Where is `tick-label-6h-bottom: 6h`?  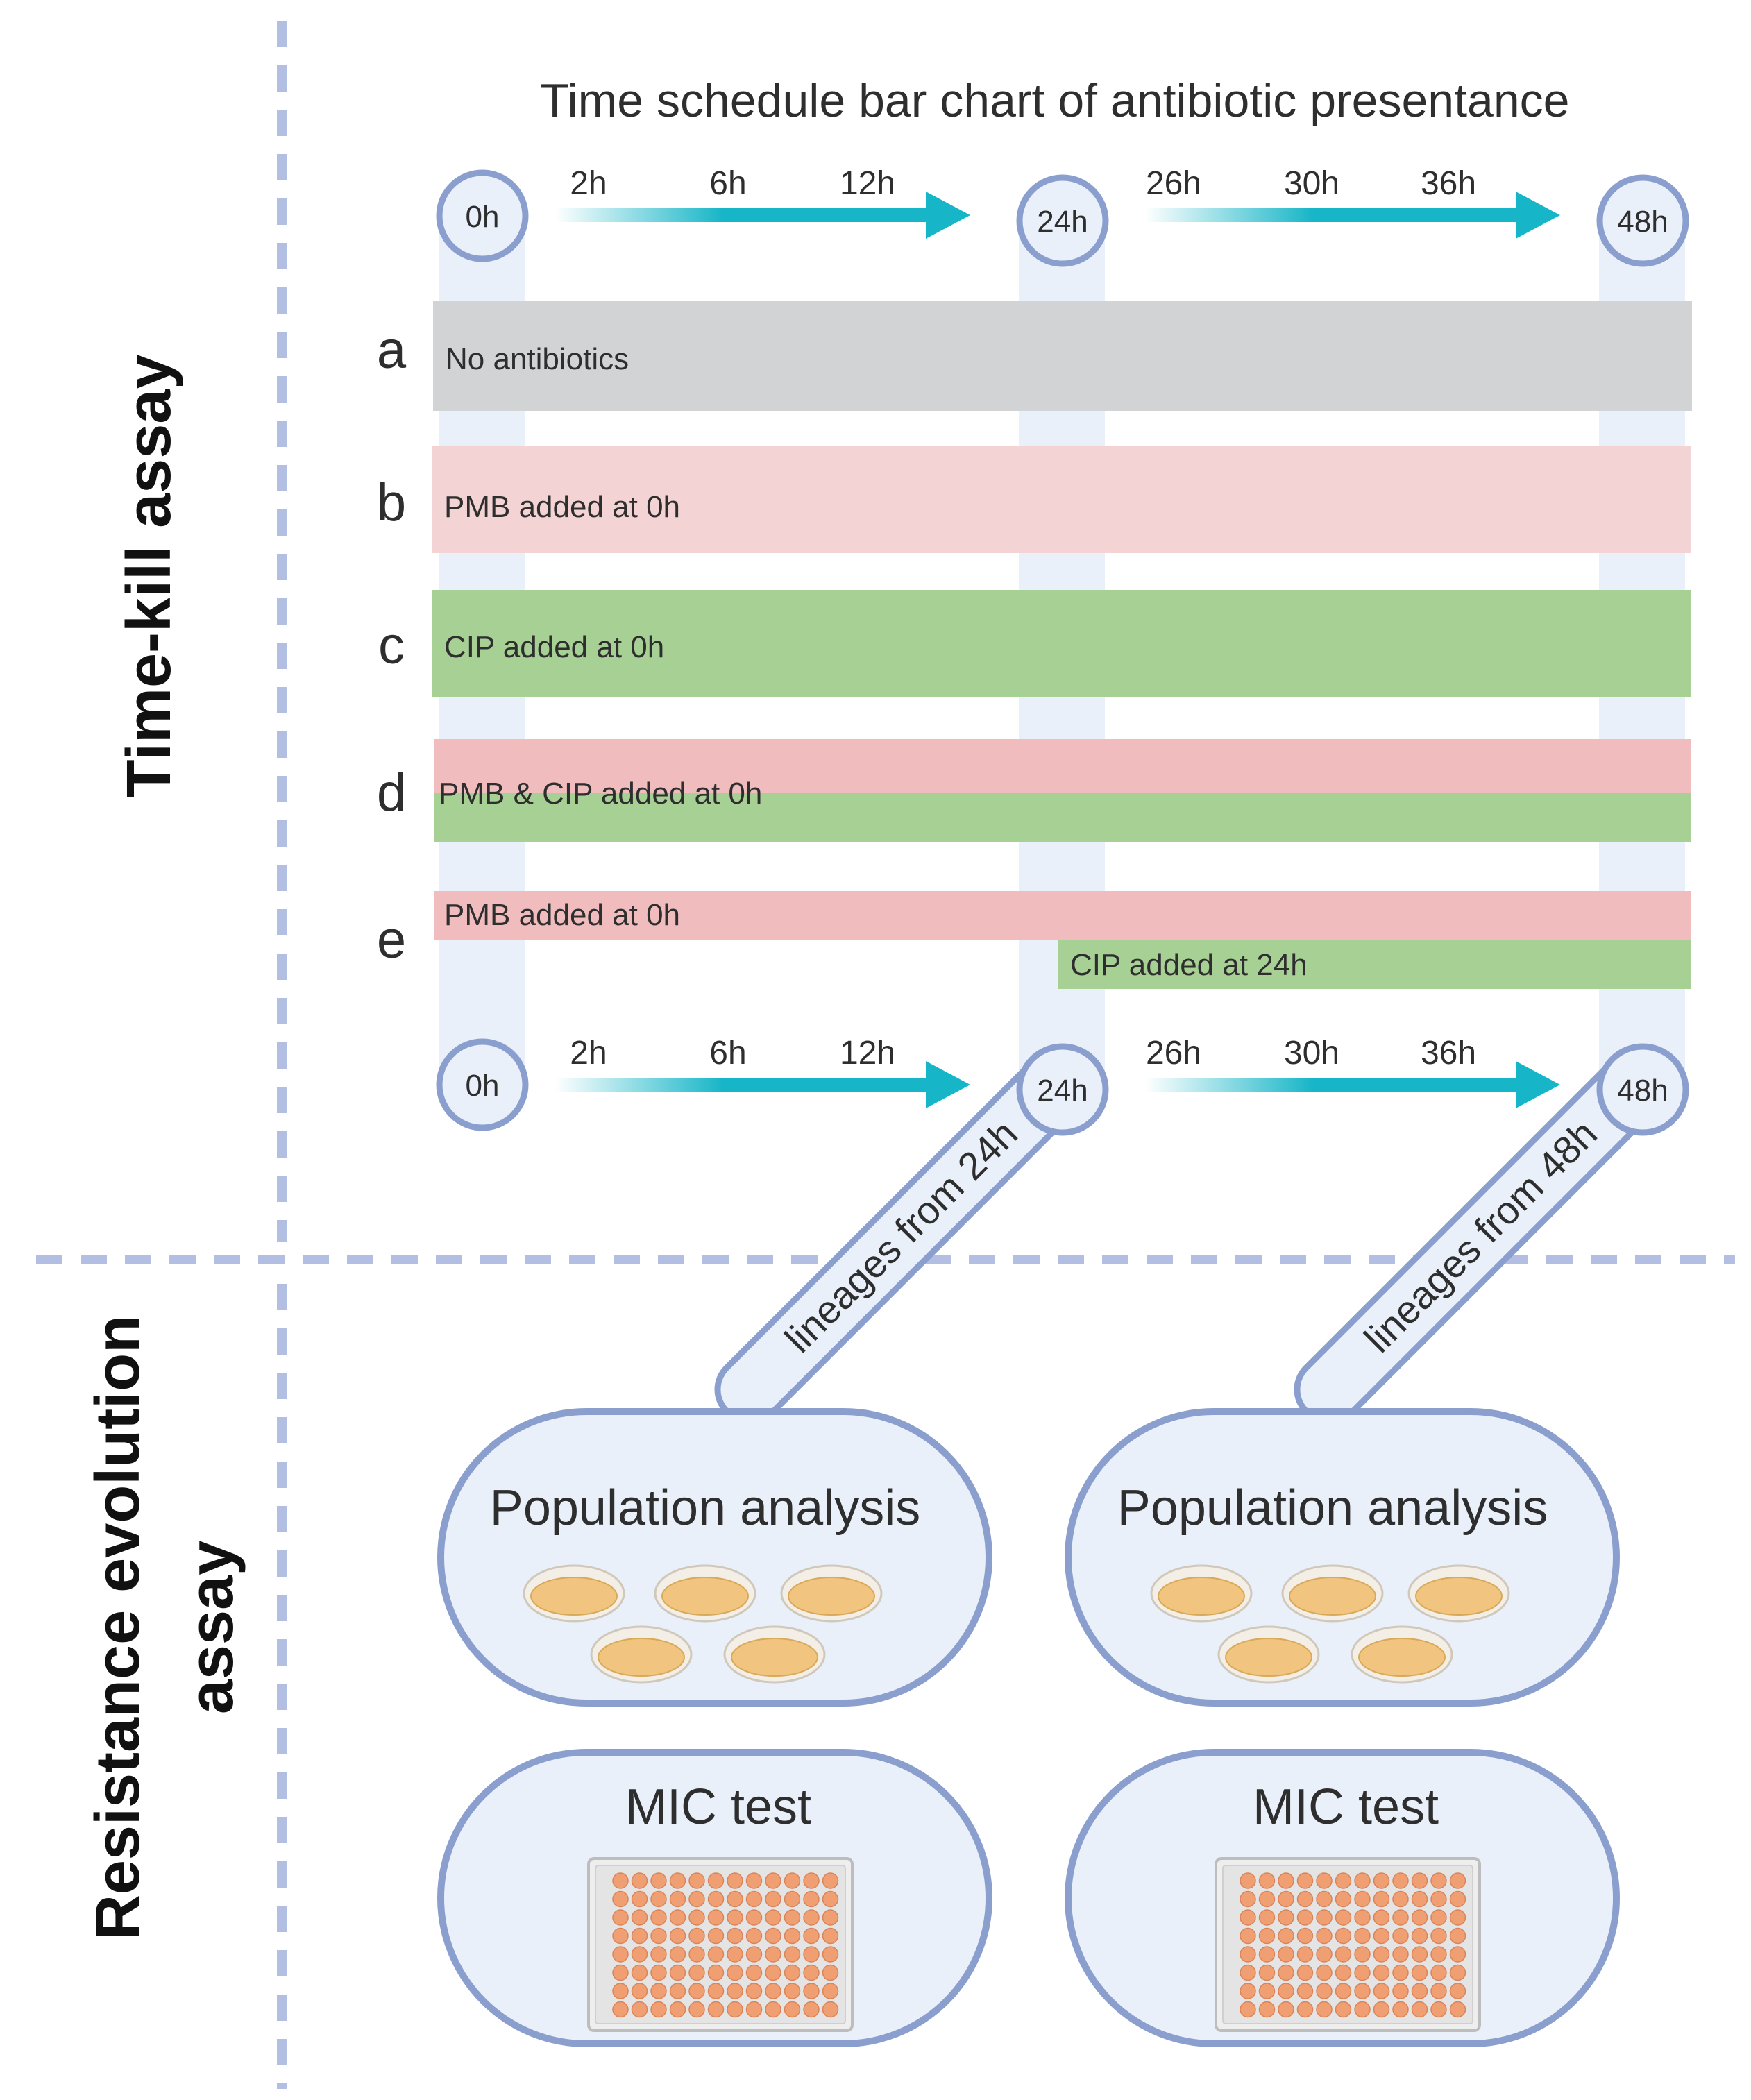 tick-label-6h-bottom: 6h is located at coordinates (728, 1053).